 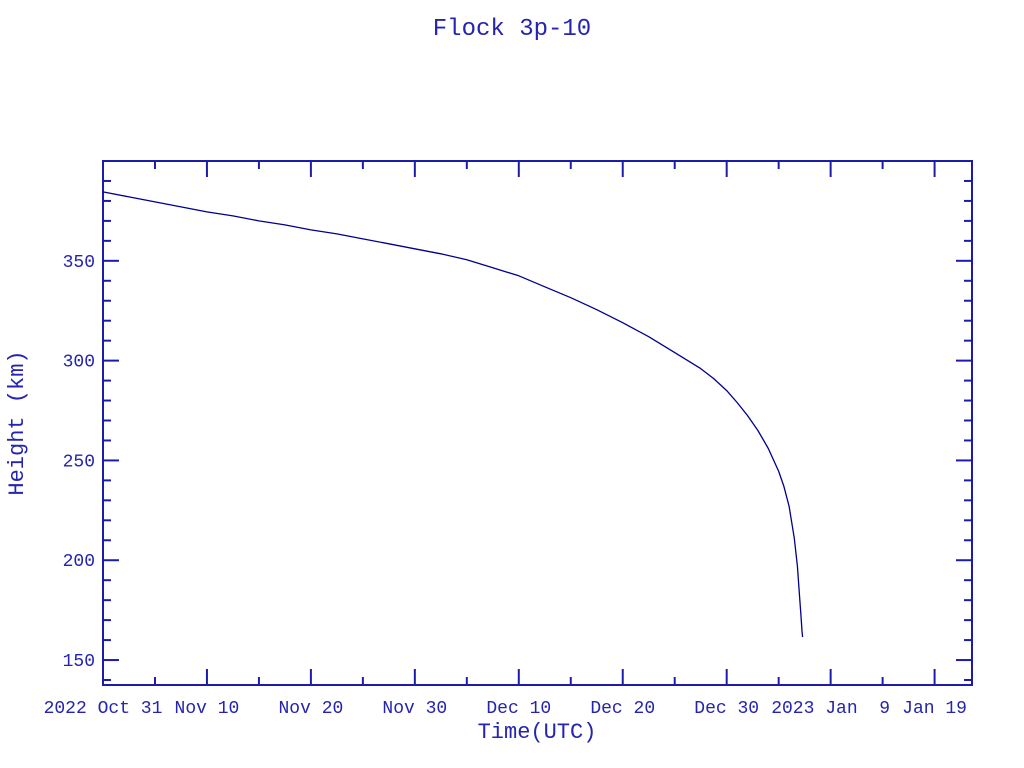 I want to click on x-axis-tick-label: Nov 30, so click(x=414, y=709).